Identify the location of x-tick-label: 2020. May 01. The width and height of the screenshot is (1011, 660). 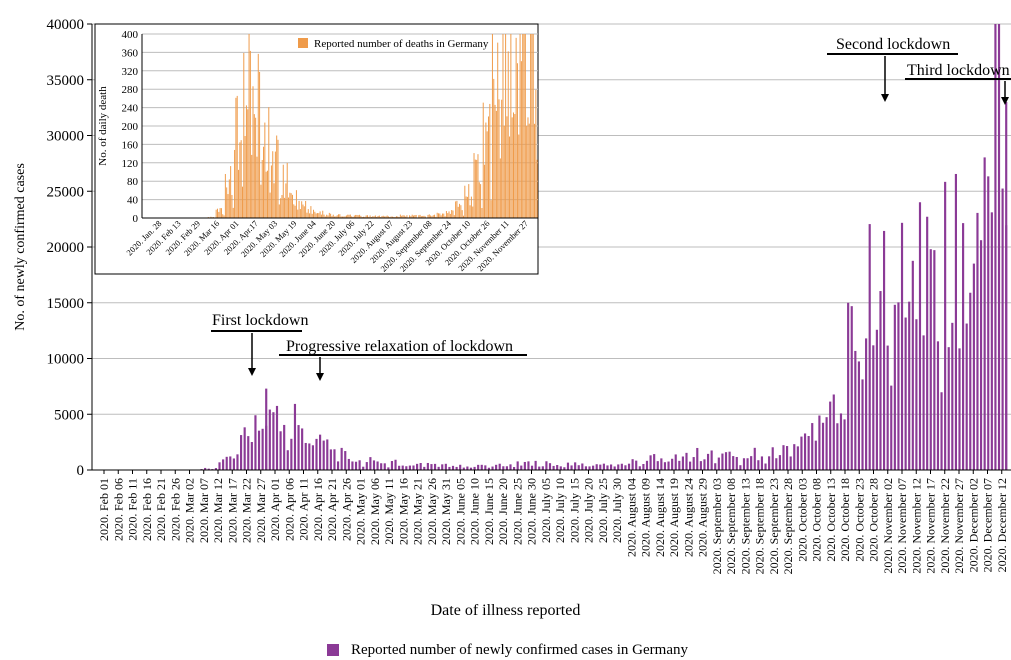
(361, 511).